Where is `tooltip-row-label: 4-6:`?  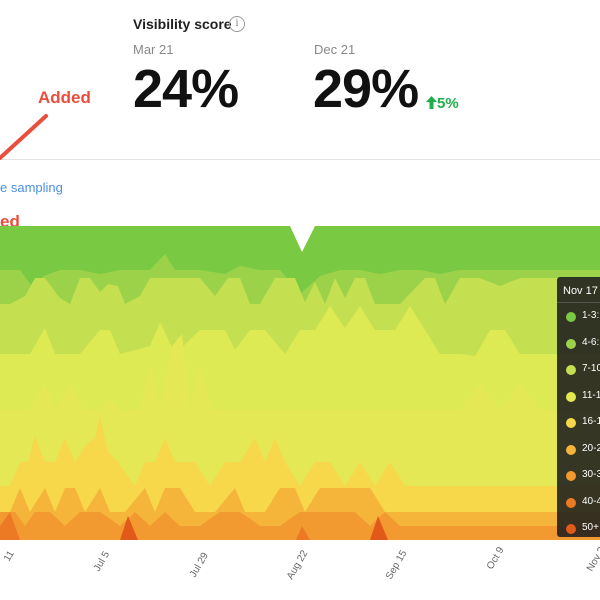
tooltip-row-label: 4-6: is located at coordinates (591, 342).